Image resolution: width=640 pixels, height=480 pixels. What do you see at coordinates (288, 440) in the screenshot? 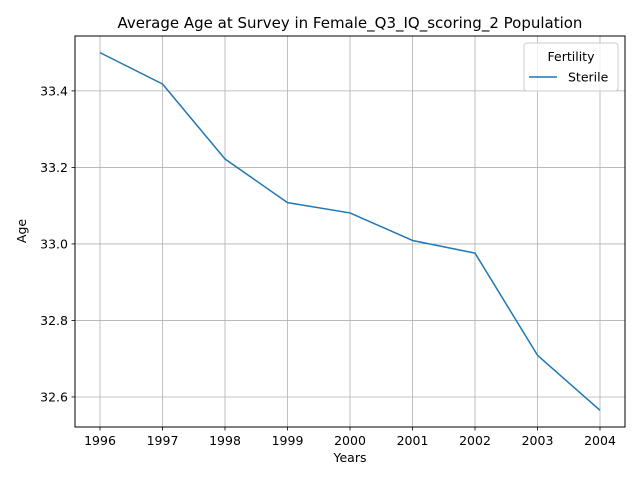
I see `x-tick-label: 1999` at bounding box center [288, 440].